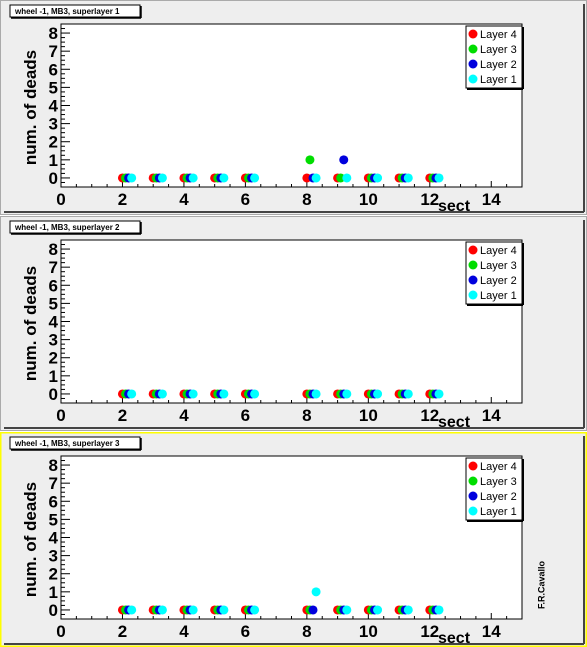  I want to click on author-signature-text: F.R.Cavallo, so click(541, 584).